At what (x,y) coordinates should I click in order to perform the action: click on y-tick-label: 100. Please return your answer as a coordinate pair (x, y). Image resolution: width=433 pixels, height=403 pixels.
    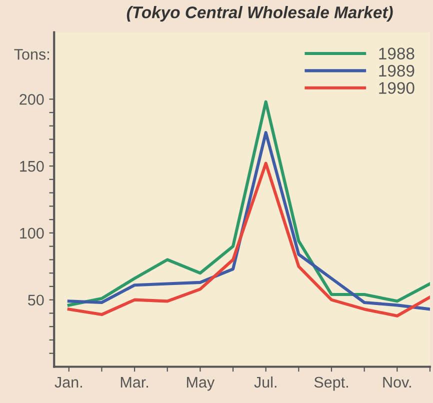
    Looking at the image, I should click on (32, 233).